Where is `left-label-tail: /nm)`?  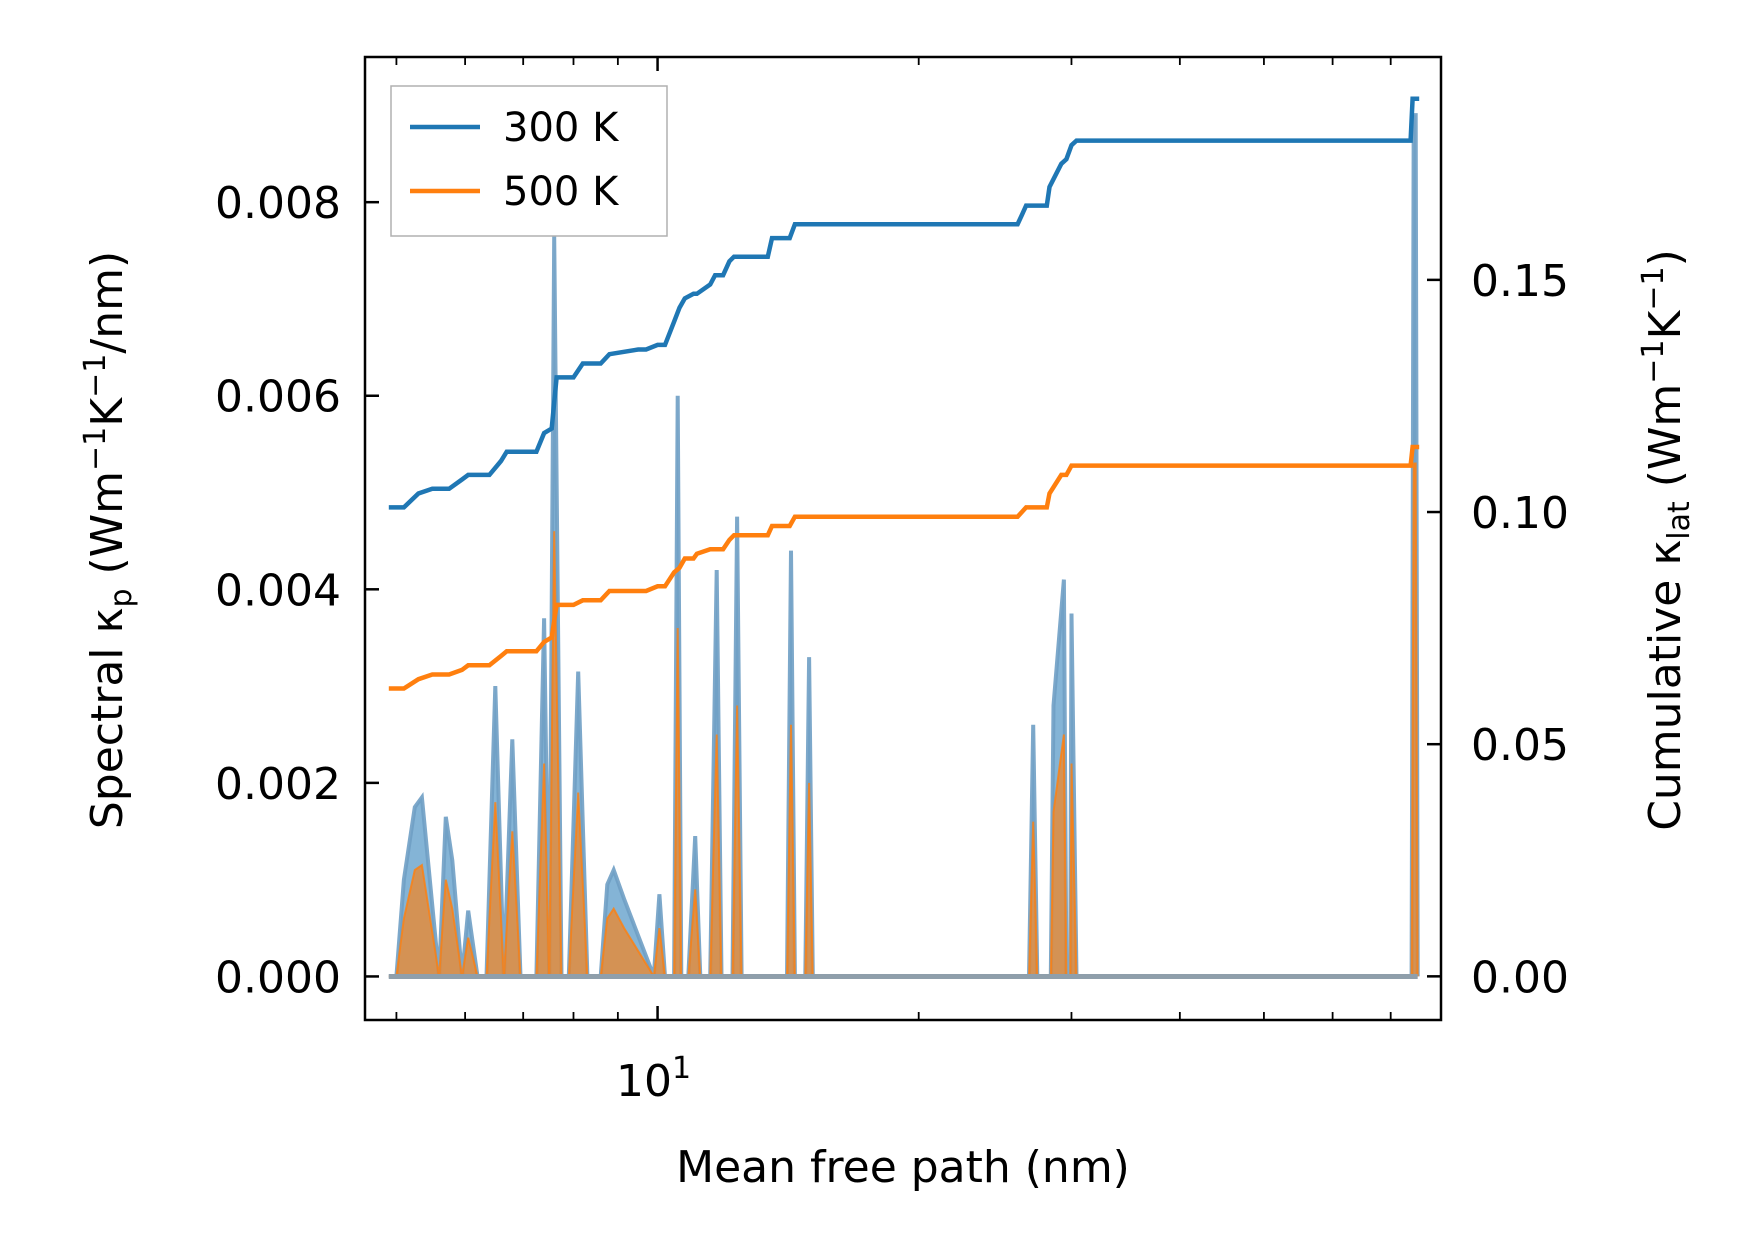 left-label-tail: /nm) is located at coordinates (107, 302).